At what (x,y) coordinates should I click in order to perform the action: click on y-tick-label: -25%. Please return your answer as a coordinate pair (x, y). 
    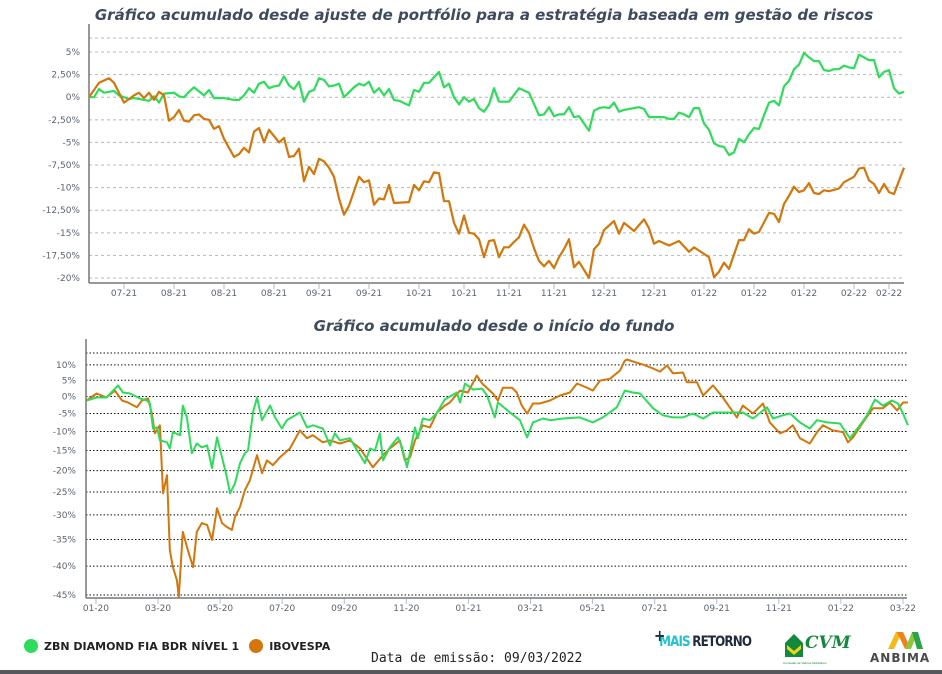
    Looking at the image, I should click on (65, 493).